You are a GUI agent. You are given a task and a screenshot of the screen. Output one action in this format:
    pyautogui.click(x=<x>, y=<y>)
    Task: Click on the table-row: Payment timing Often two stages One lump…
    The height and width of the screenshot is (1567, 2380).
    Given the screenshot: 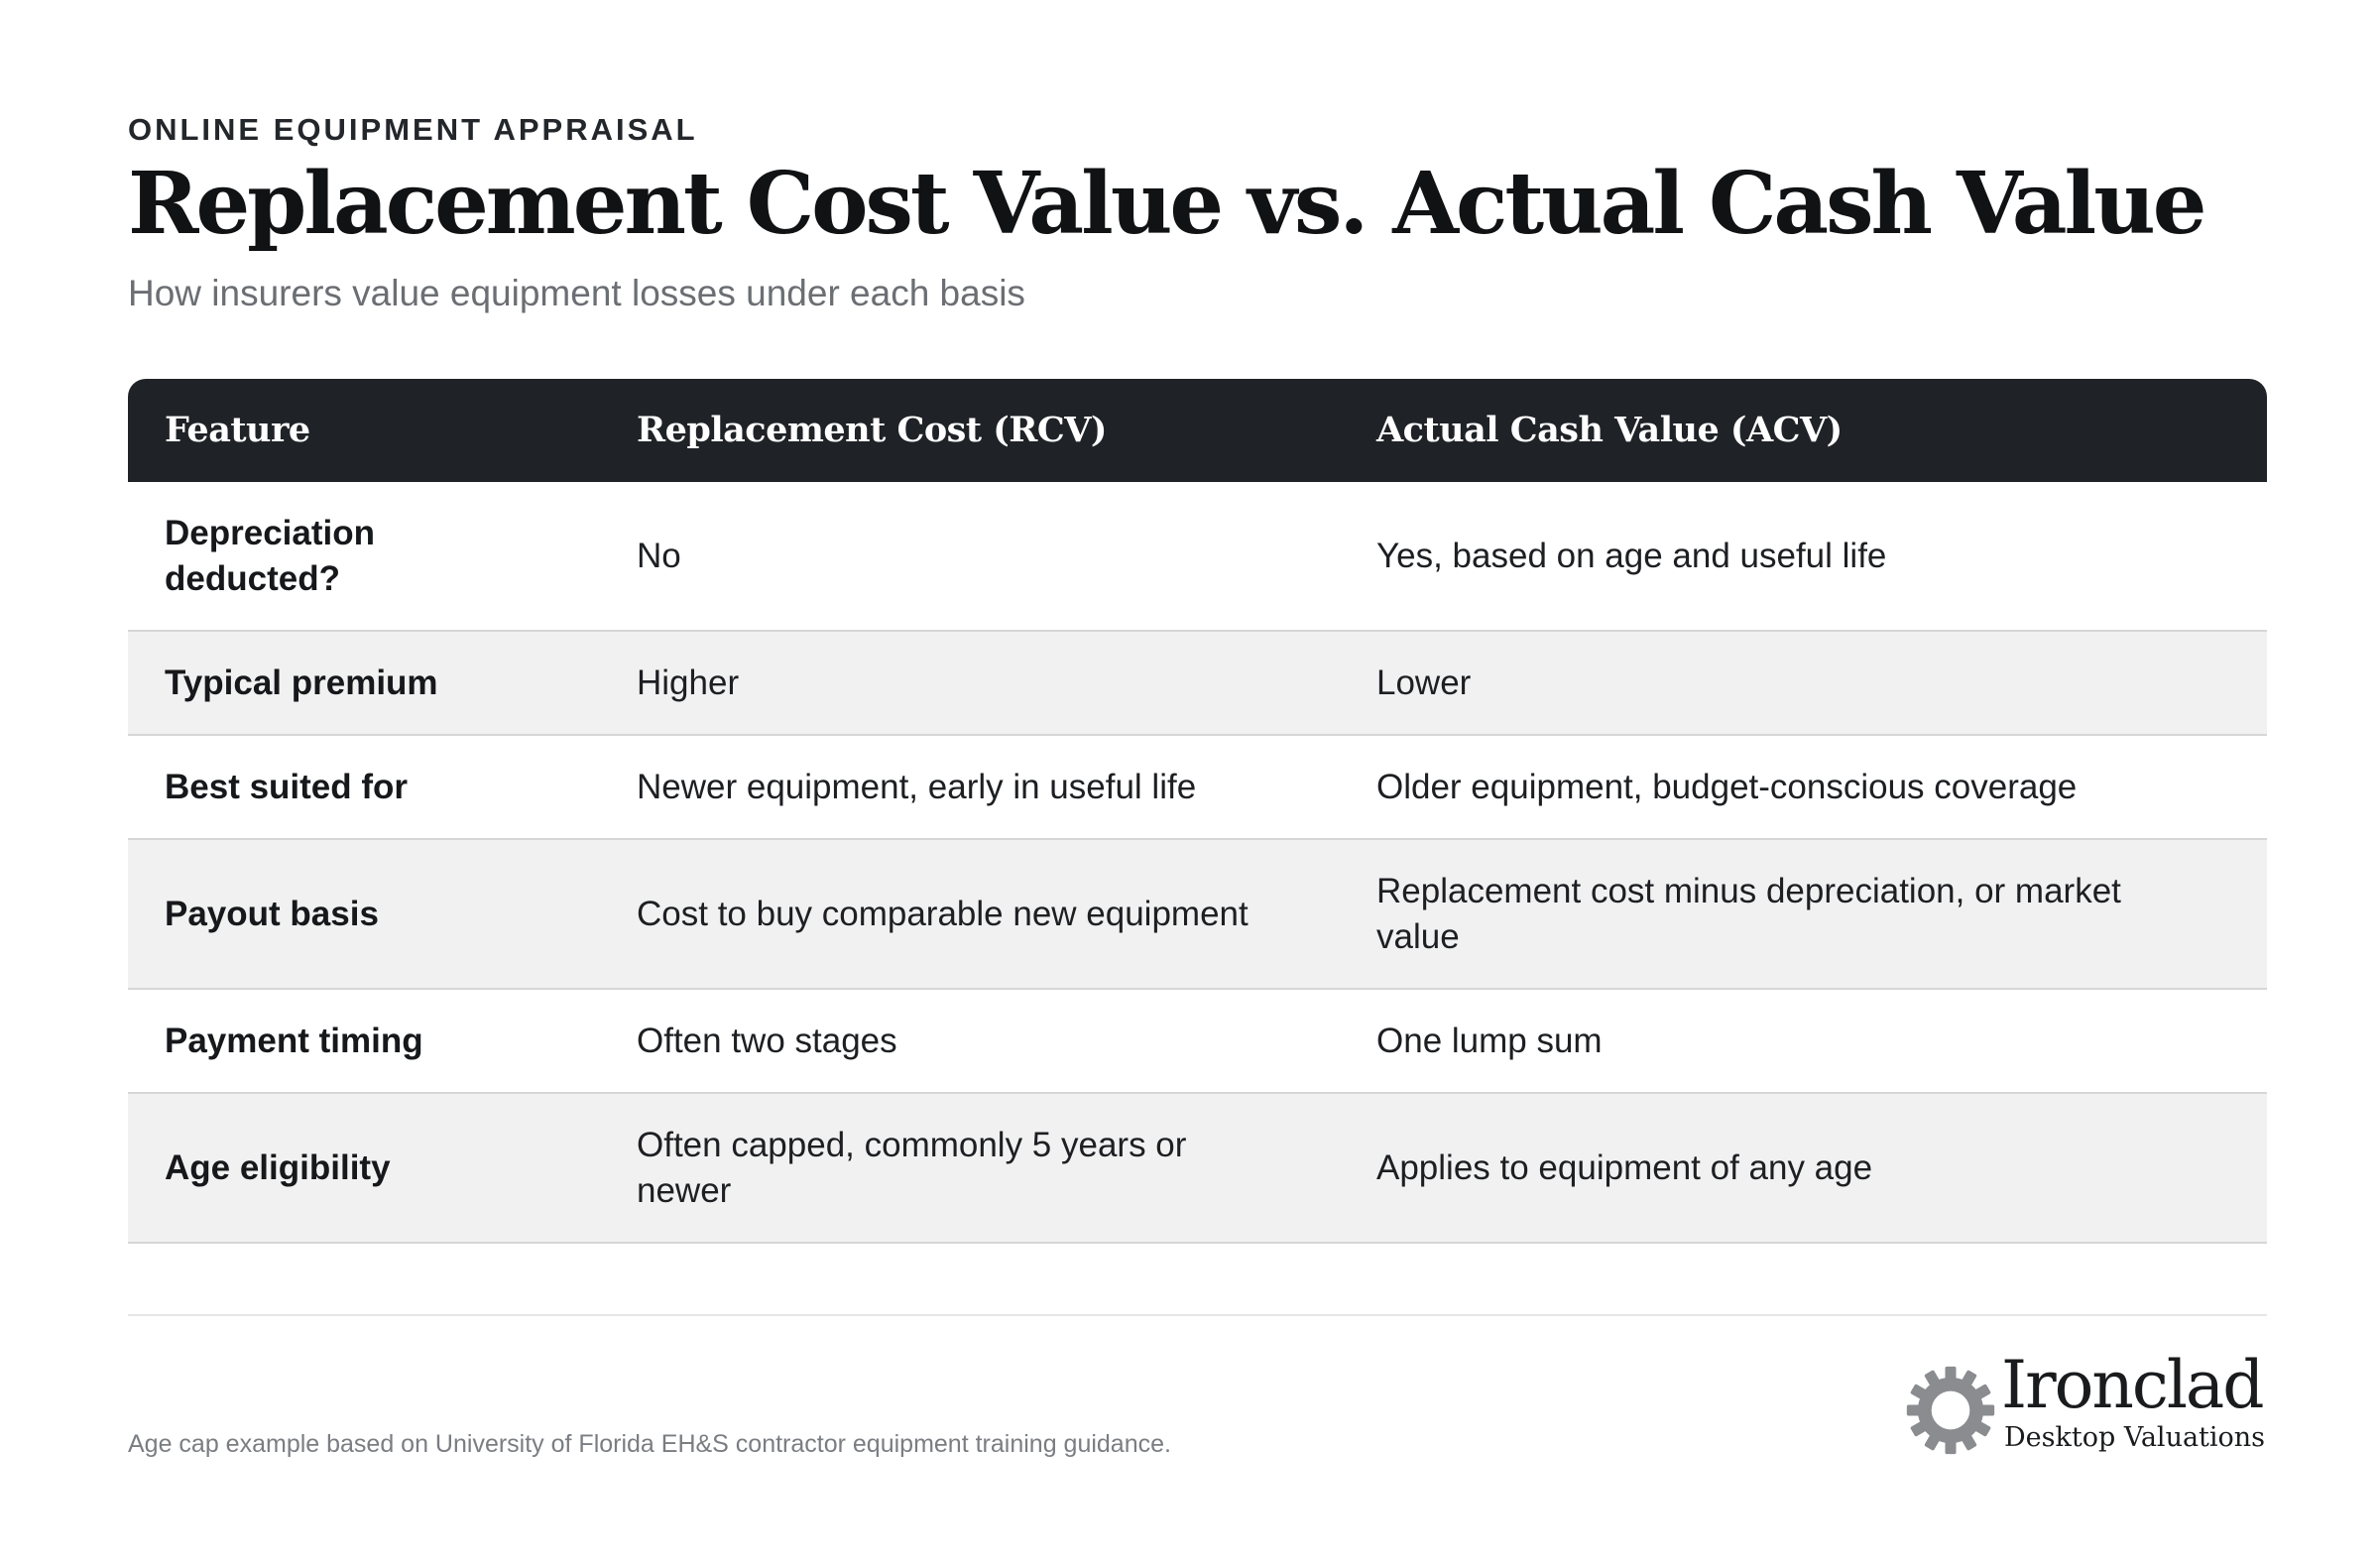 What is the action you would take?
    pyautogui.click(x=1197, y=1042)
    